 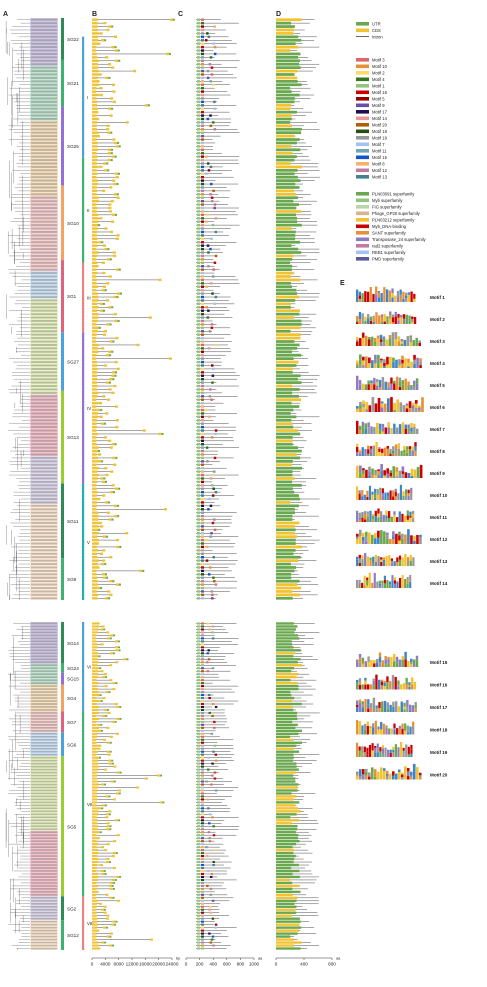 I want to click on panel-label-a: A, so click(x=5, y=14).